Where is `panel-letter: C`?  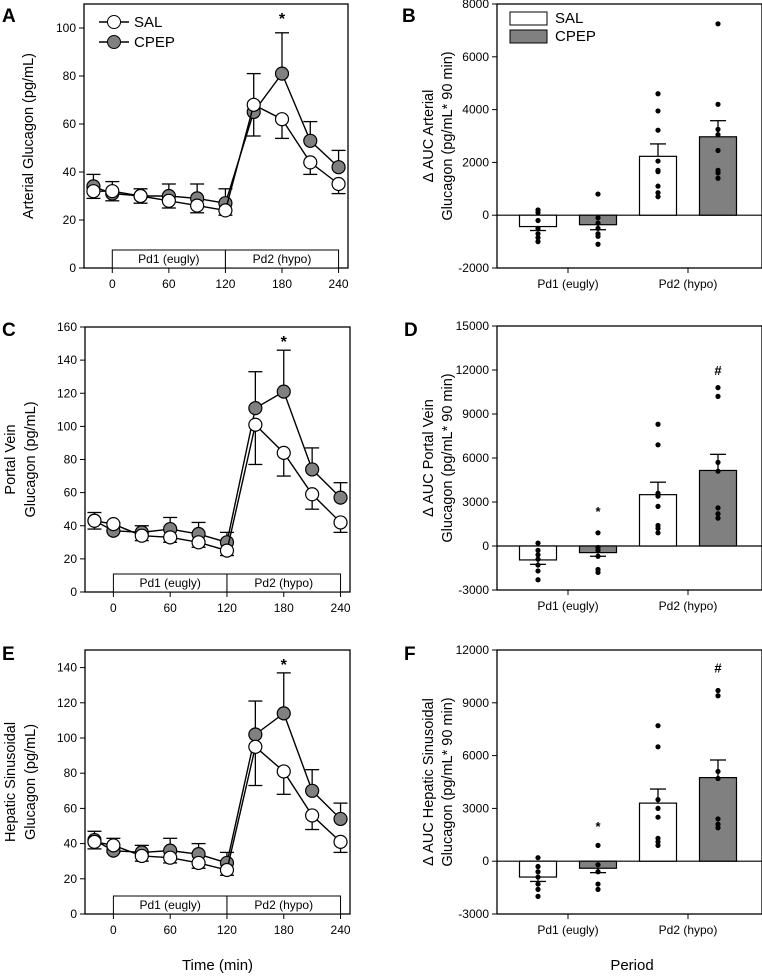 panel-letter: C is located at coordinates (9, 330).